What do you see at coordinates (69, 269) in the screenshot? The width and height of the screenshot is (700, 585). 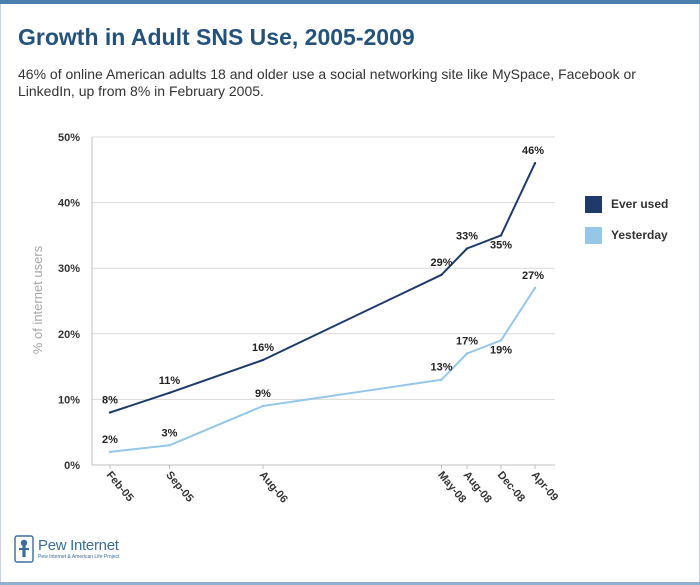 I see `y-tick-label: 30%` at bounding box center [69, 269].